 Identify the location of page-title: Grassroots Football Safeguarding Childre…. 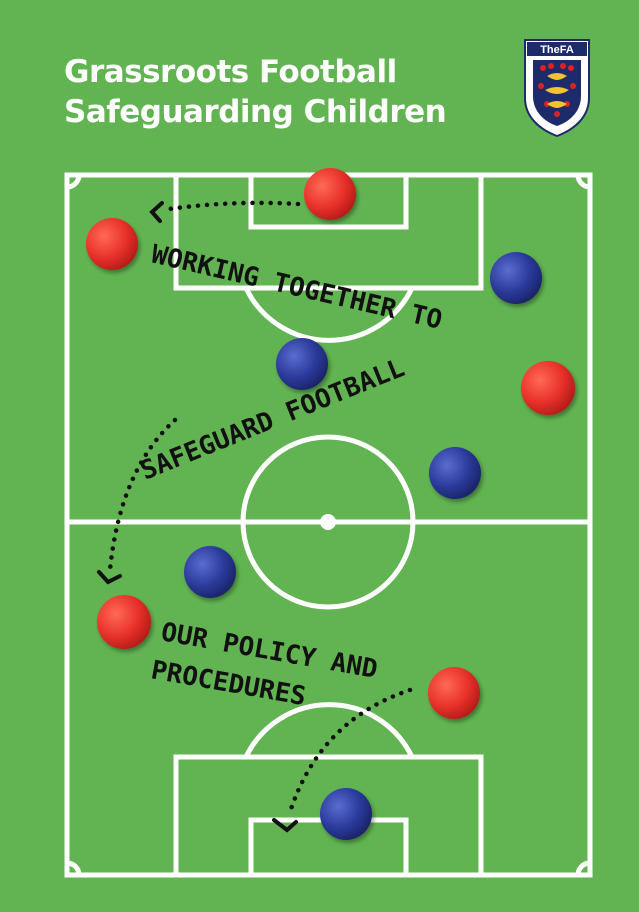
(255, 92).